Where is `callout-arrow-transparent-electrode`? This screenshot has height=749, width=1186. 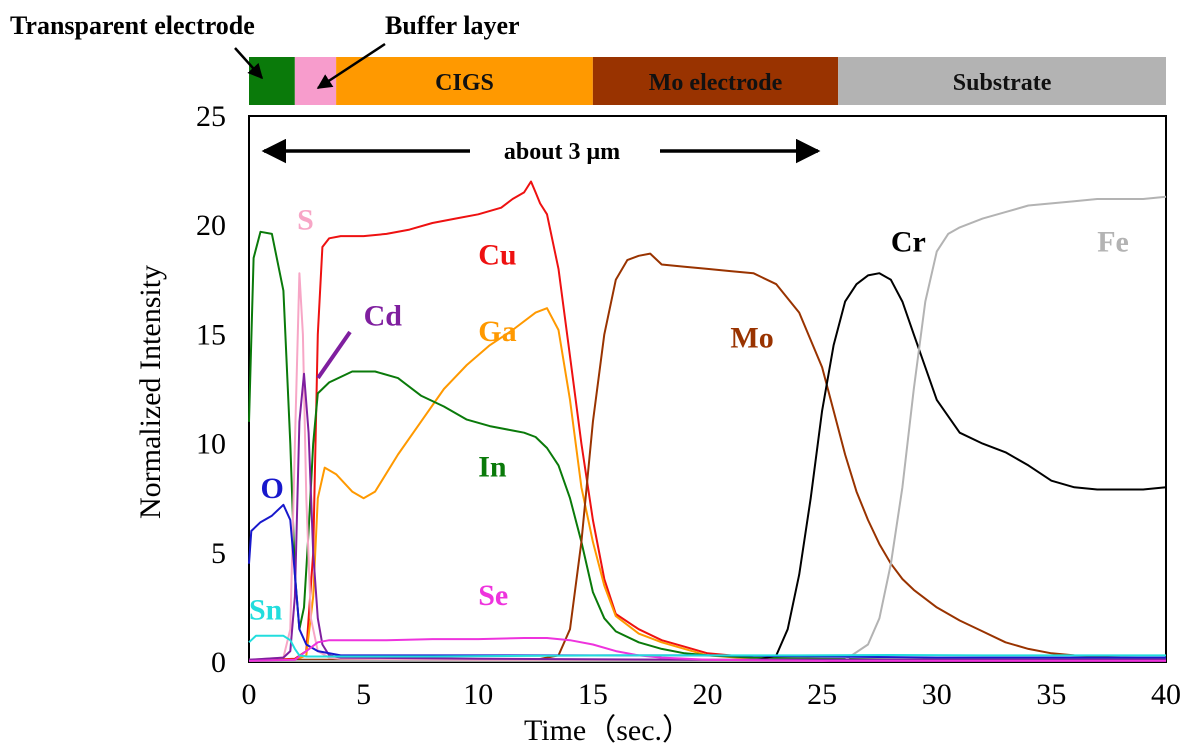 callout-arrow-transparent-electrode is located at coordinates (249, 63).